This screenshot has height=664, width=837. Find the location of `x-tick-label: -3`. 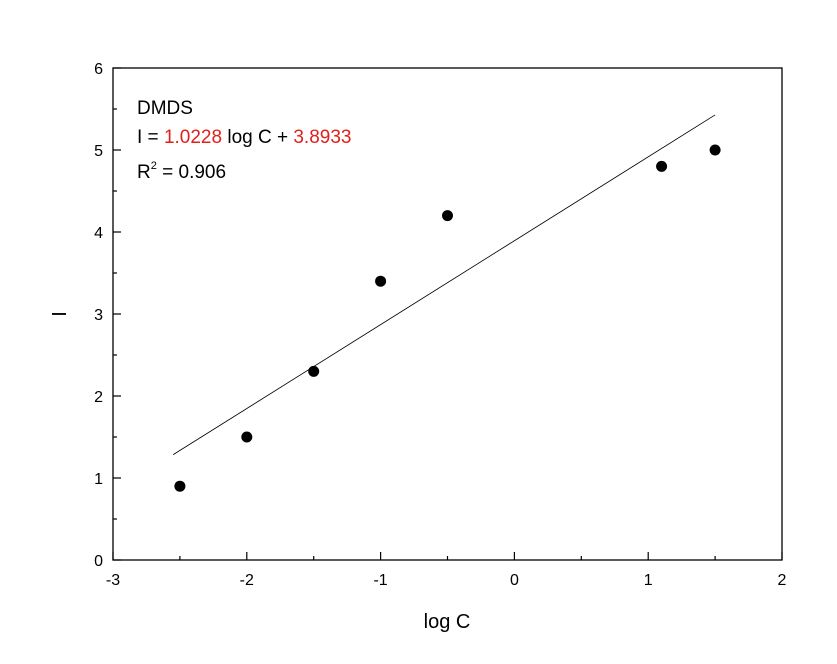

x-tick-label: -3 is located at coordinates (113, 580).